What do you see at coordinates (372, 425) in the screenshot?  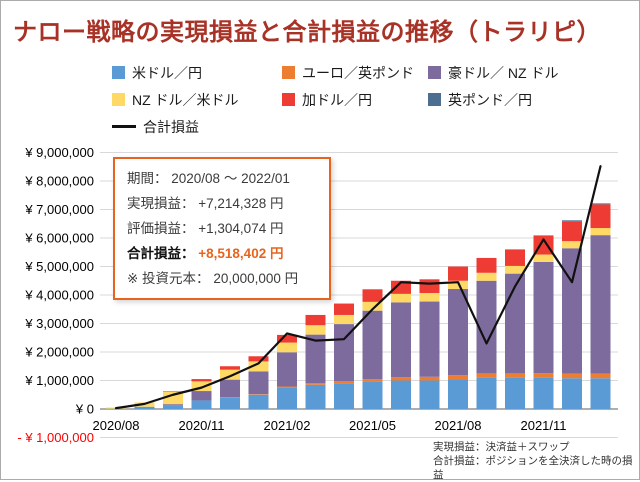 I see `x-axis-label: 2021/05` at bounding box center [372, 425].